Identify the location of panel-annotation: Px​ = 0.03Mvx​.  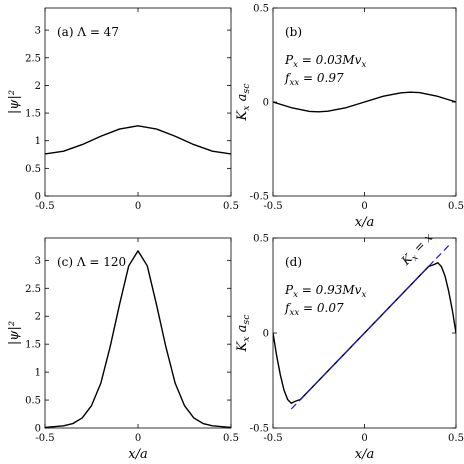
(325, 61).